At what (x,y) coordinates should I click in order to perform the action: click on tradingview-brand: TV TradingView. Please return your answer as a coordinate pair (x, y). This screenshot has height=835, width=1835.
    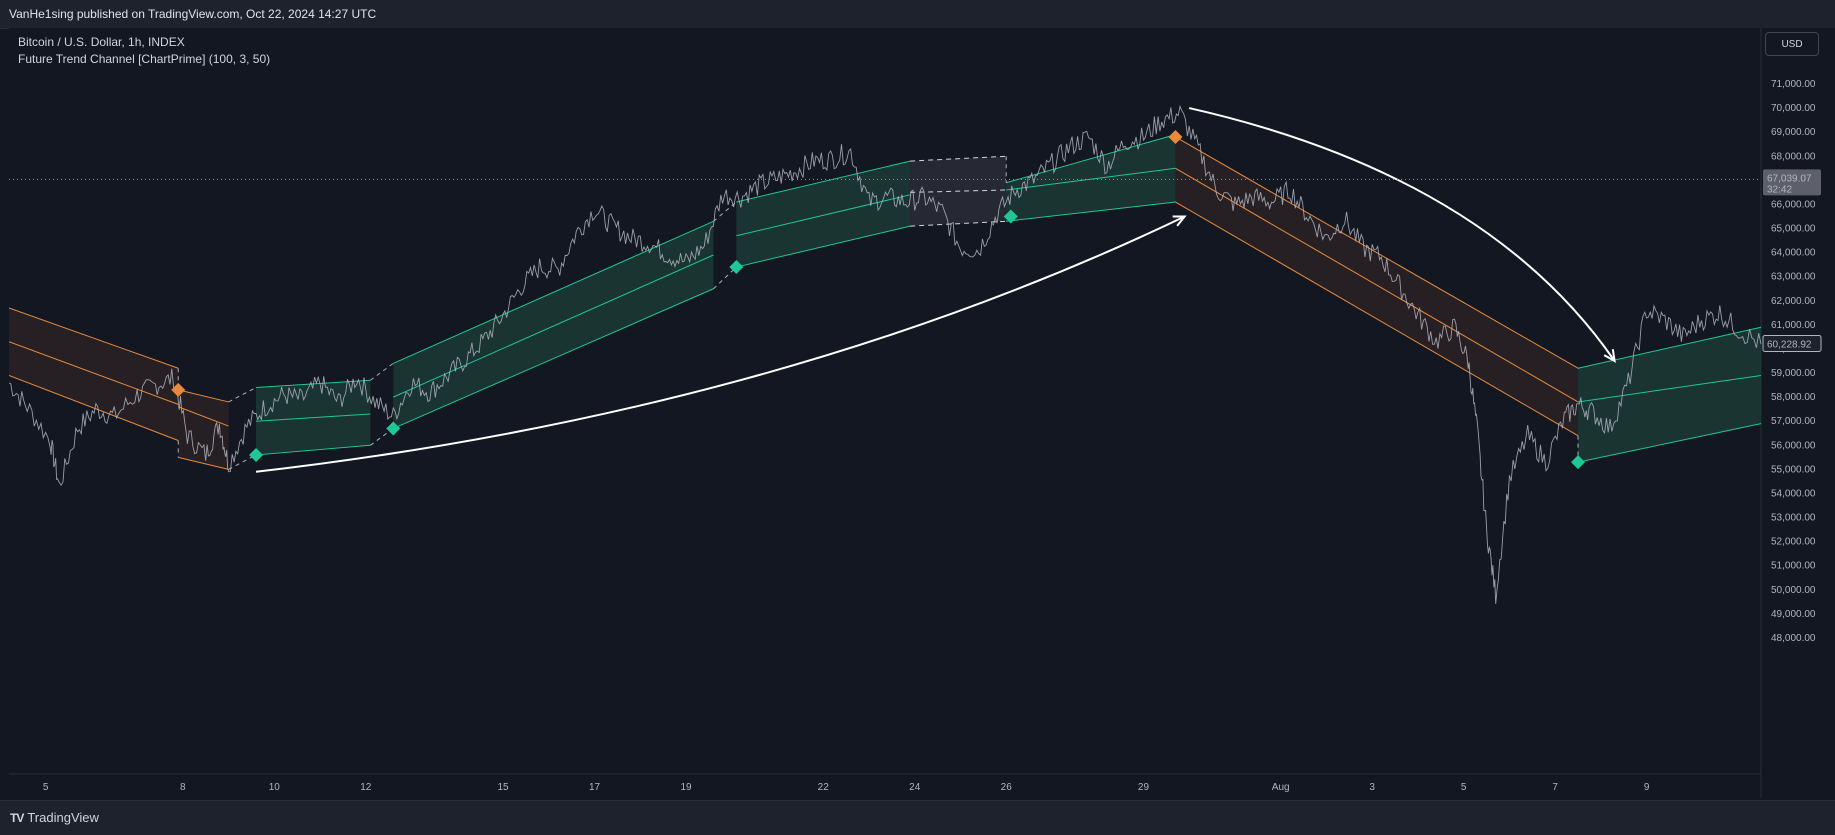
    Looking at the image, I should click on (54, 817).